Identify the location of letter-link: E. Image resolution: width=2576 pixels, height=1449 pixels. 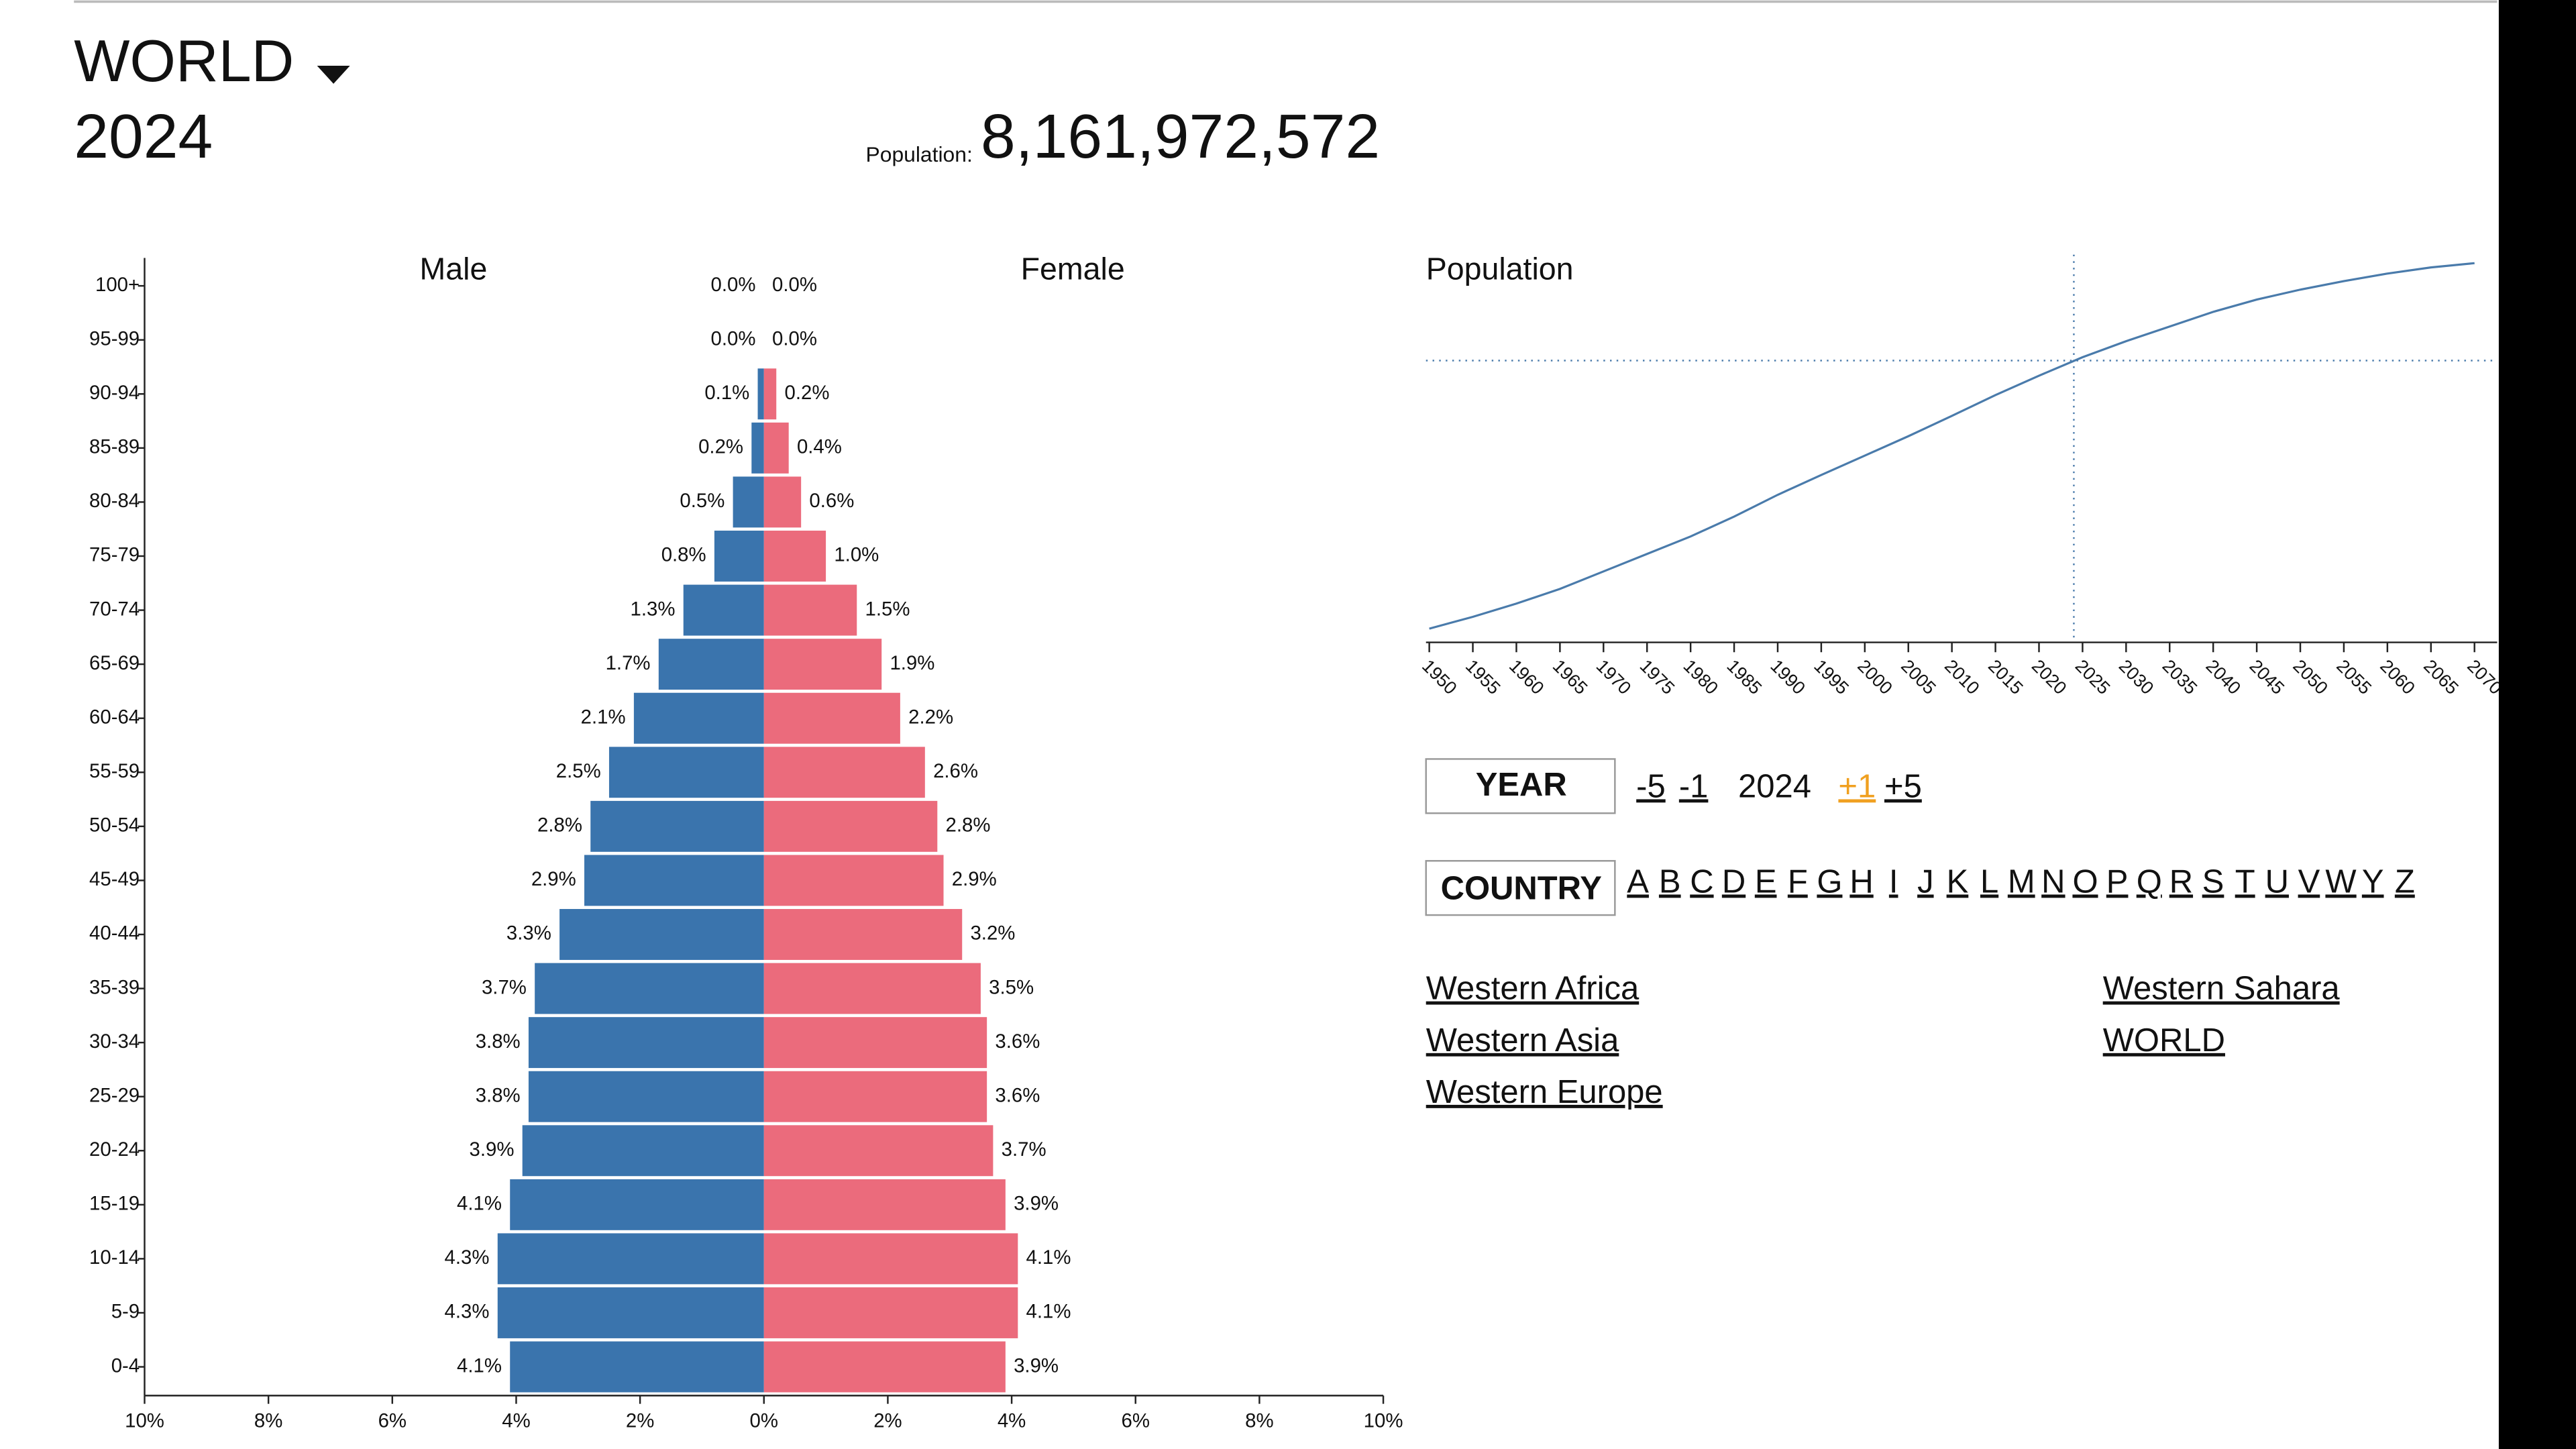
(1766, 881).